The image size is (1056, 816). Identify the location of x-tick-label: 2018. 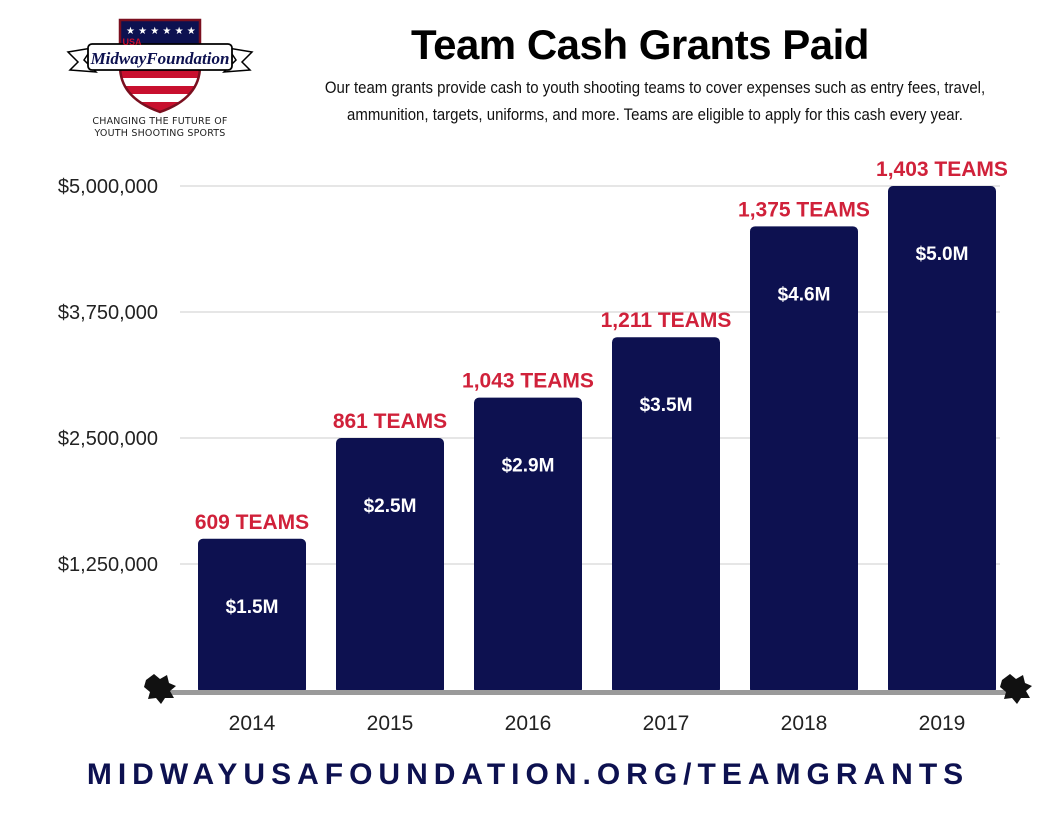
(804, 723).